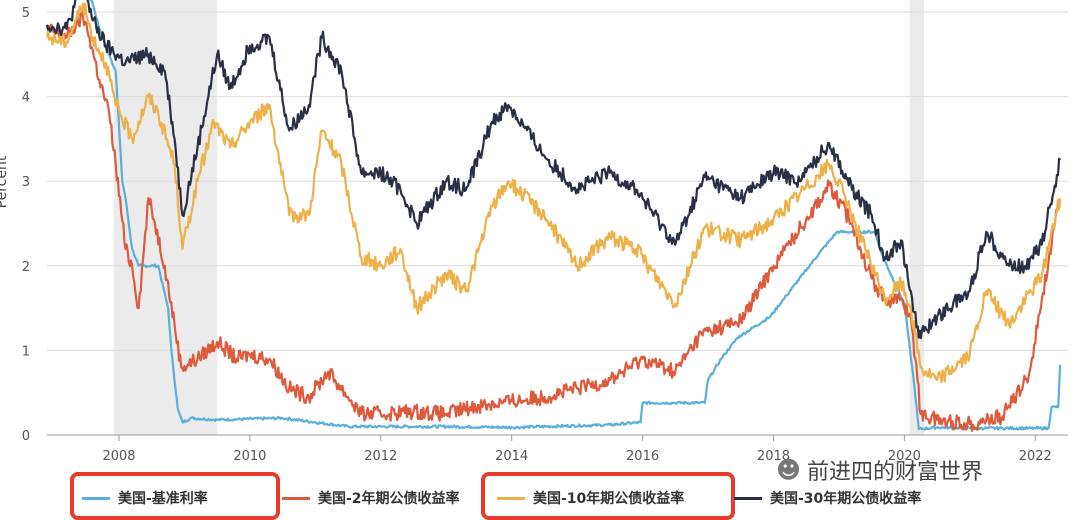 The height and width of the screenshot is (520, 1080). Describe the element at coordinates (895, 472) in the screenshot. I see `watermark-text: 前进四的财富世界` at that location.